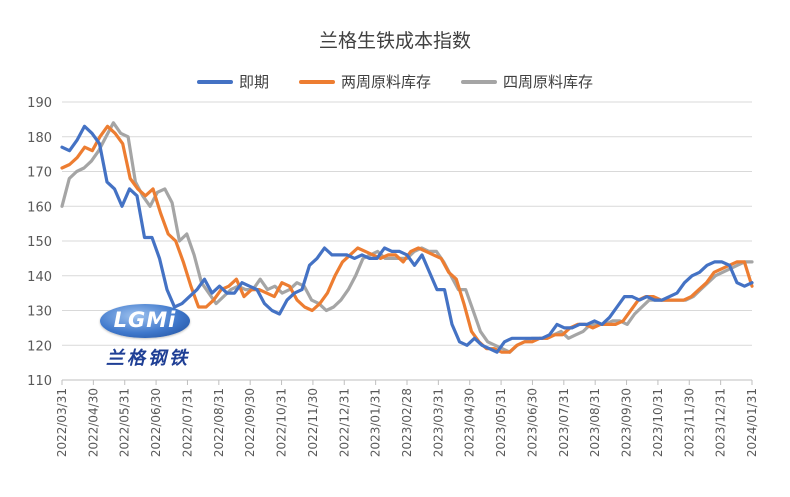  I want to click on x-tick-label: 2022/04/30, so click(93, 422).